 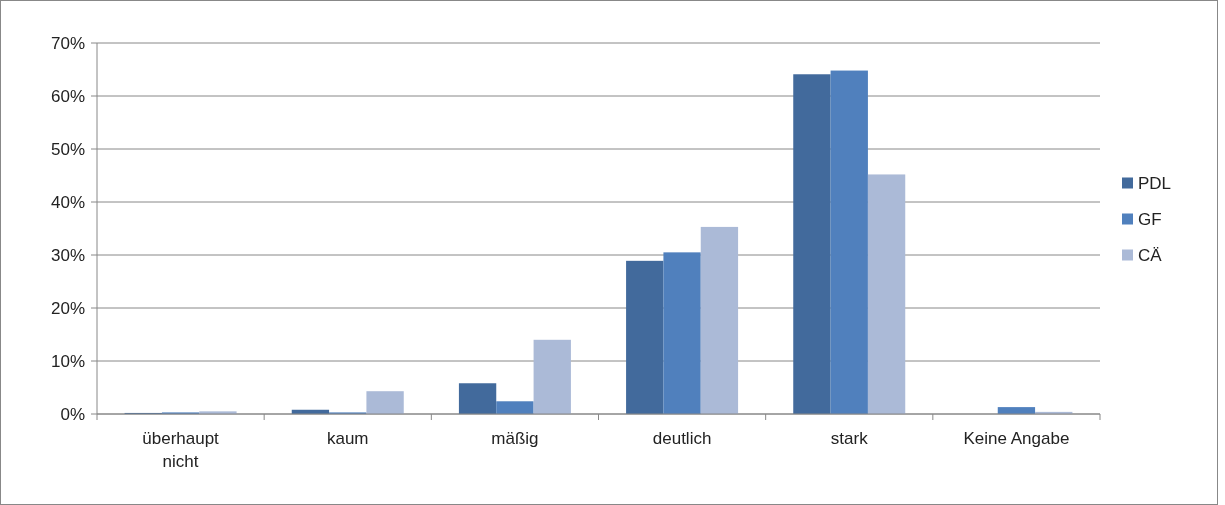 I want to click on y-tick-label: 30%, so click(x=67, y=255).